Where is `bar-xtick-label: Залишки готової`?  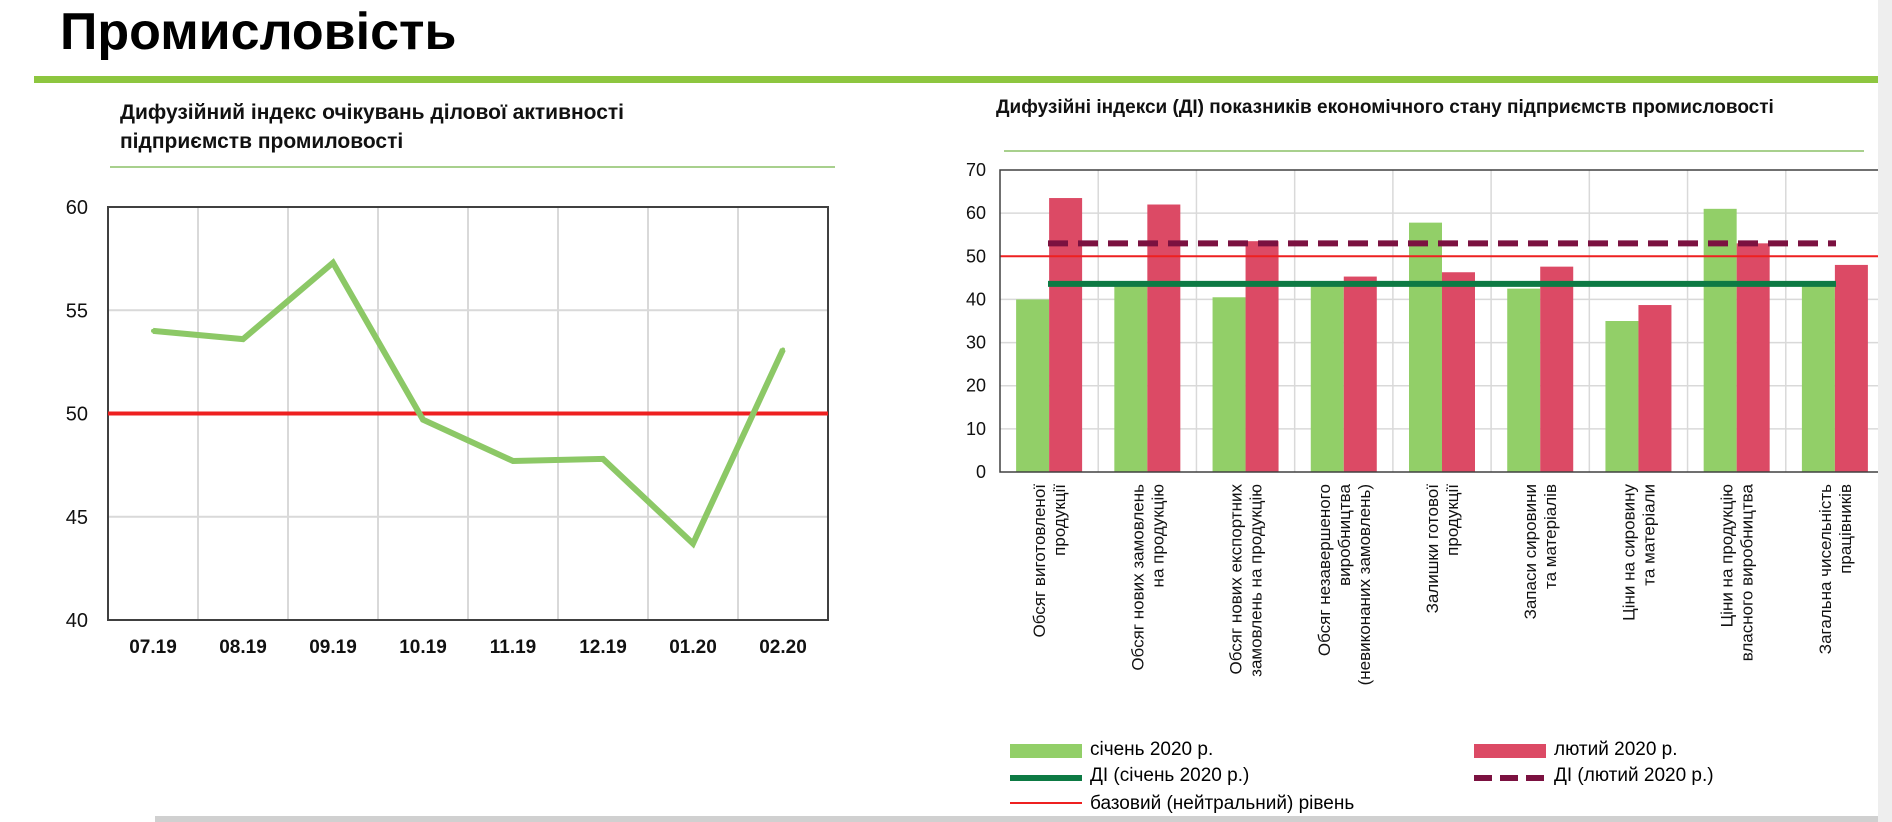 bar-xtick-label: Залишки готової is located at coordinates (1432, 549).